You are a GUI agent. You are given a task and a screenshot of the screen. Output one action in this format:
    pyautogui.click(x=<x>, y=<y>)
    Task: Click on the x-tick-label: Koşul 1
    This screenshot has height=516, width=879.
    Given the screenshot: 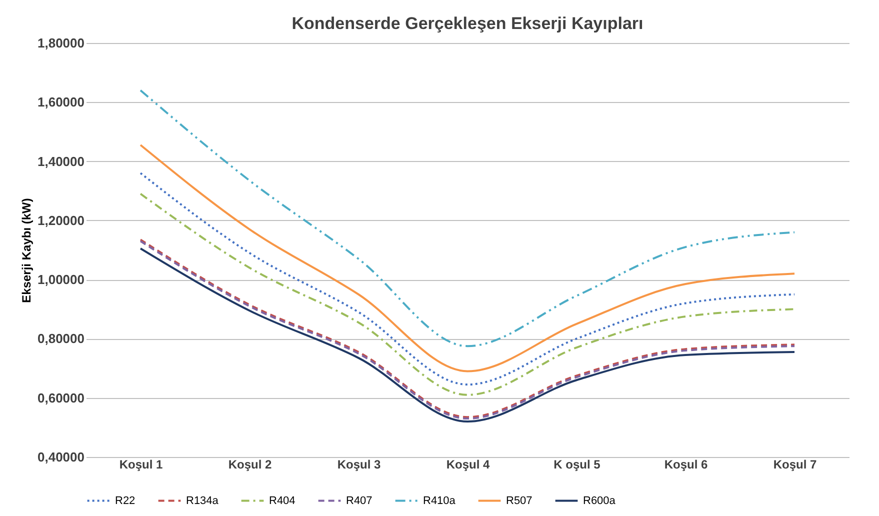 What is the action you would take?
    pyautogui.click(x=141, y=465)
    